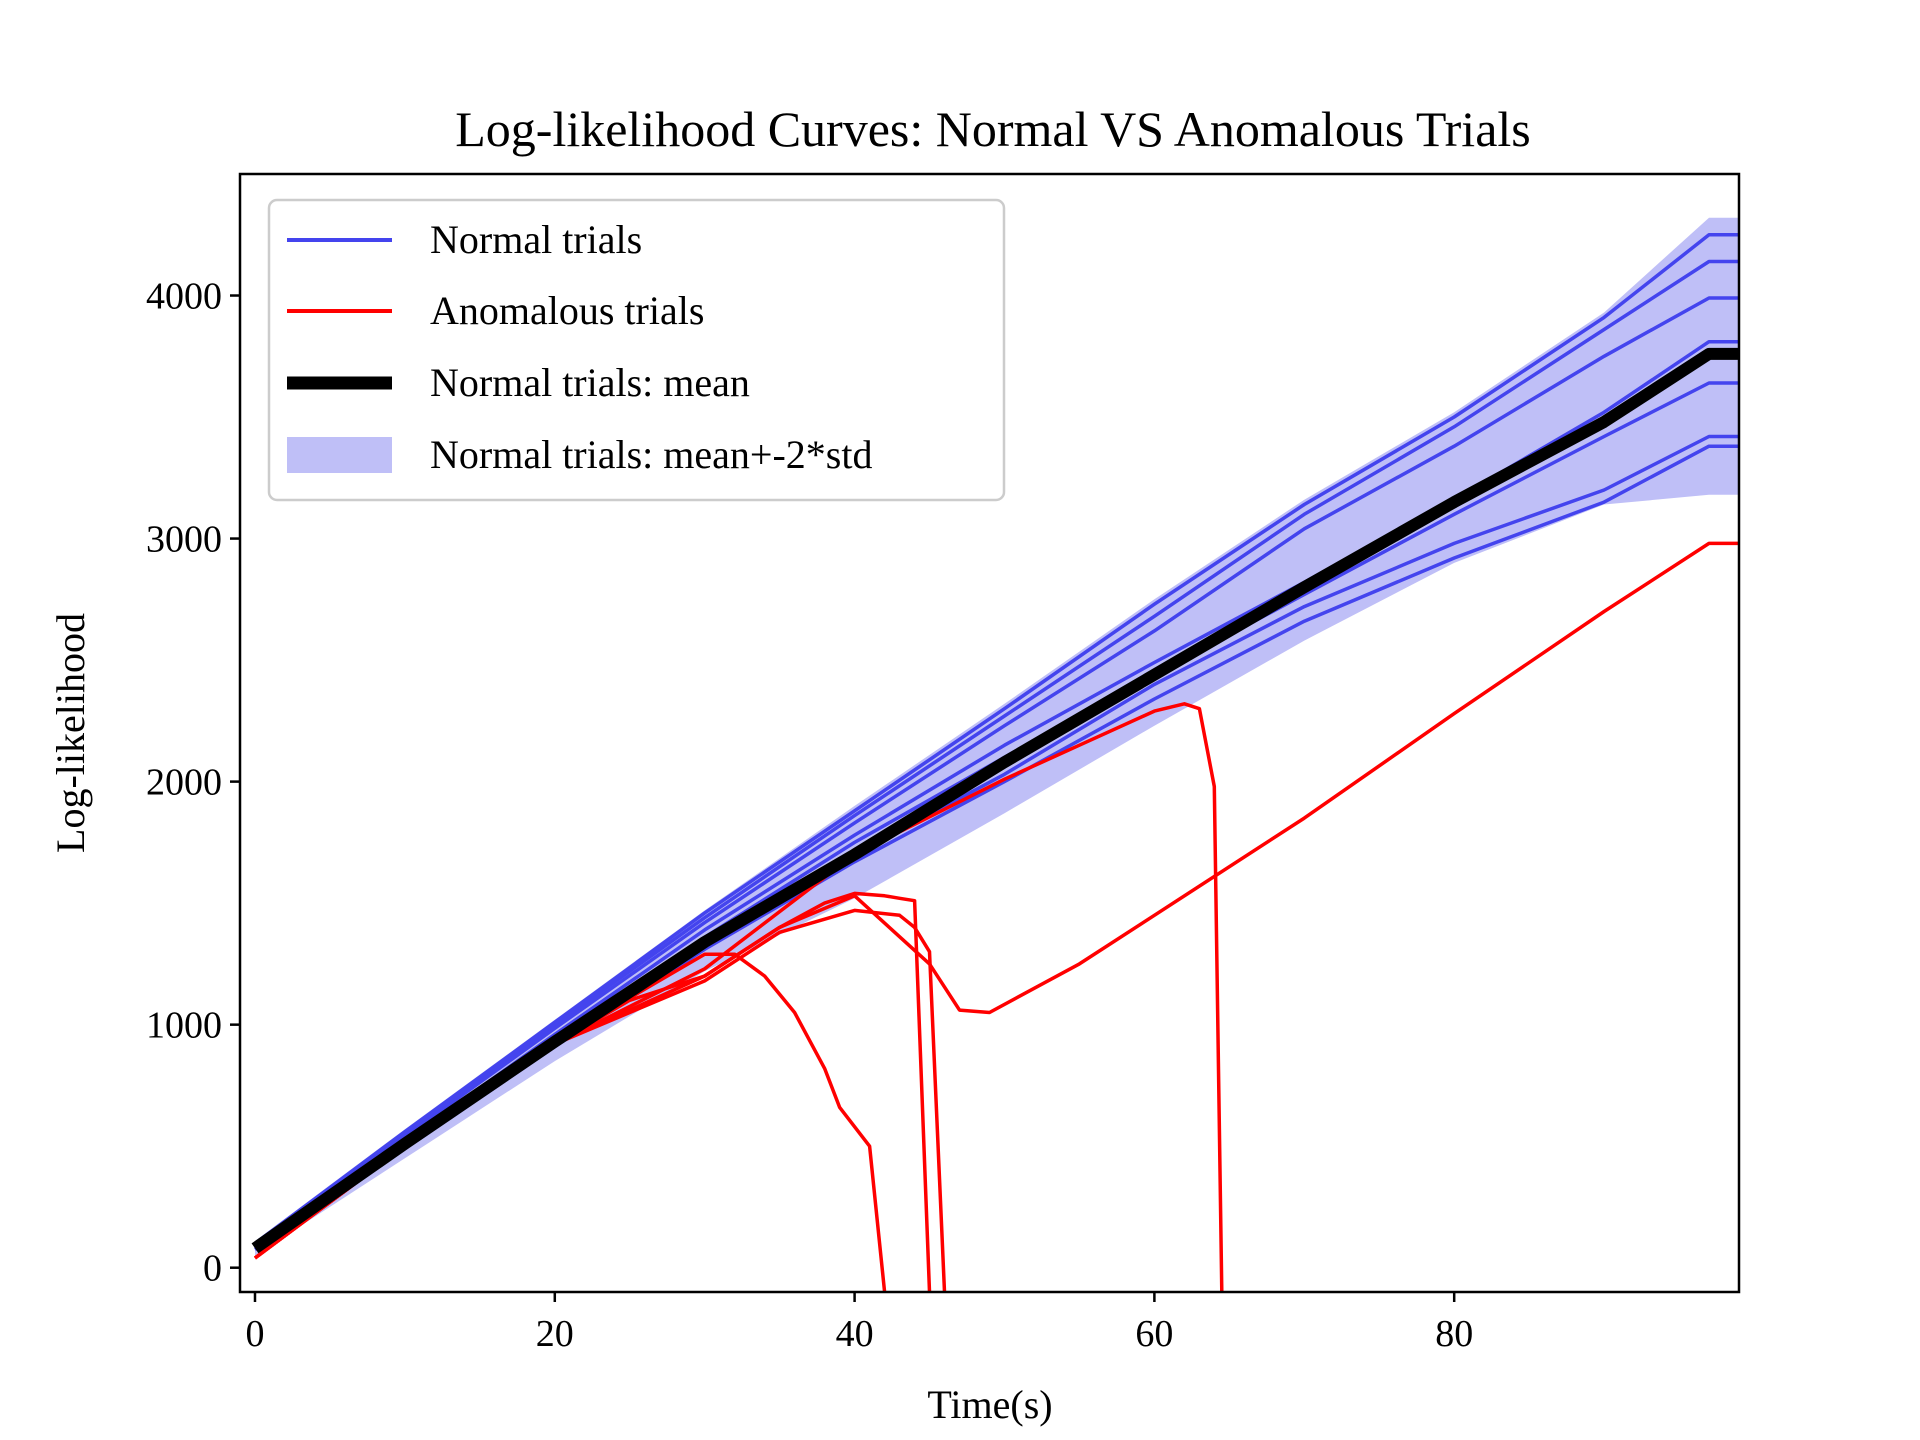  Describe the element at coordinates (651, 454) in the screenshot. I see `legend-label-band: Normal trials: mean+-2*std` at that location.